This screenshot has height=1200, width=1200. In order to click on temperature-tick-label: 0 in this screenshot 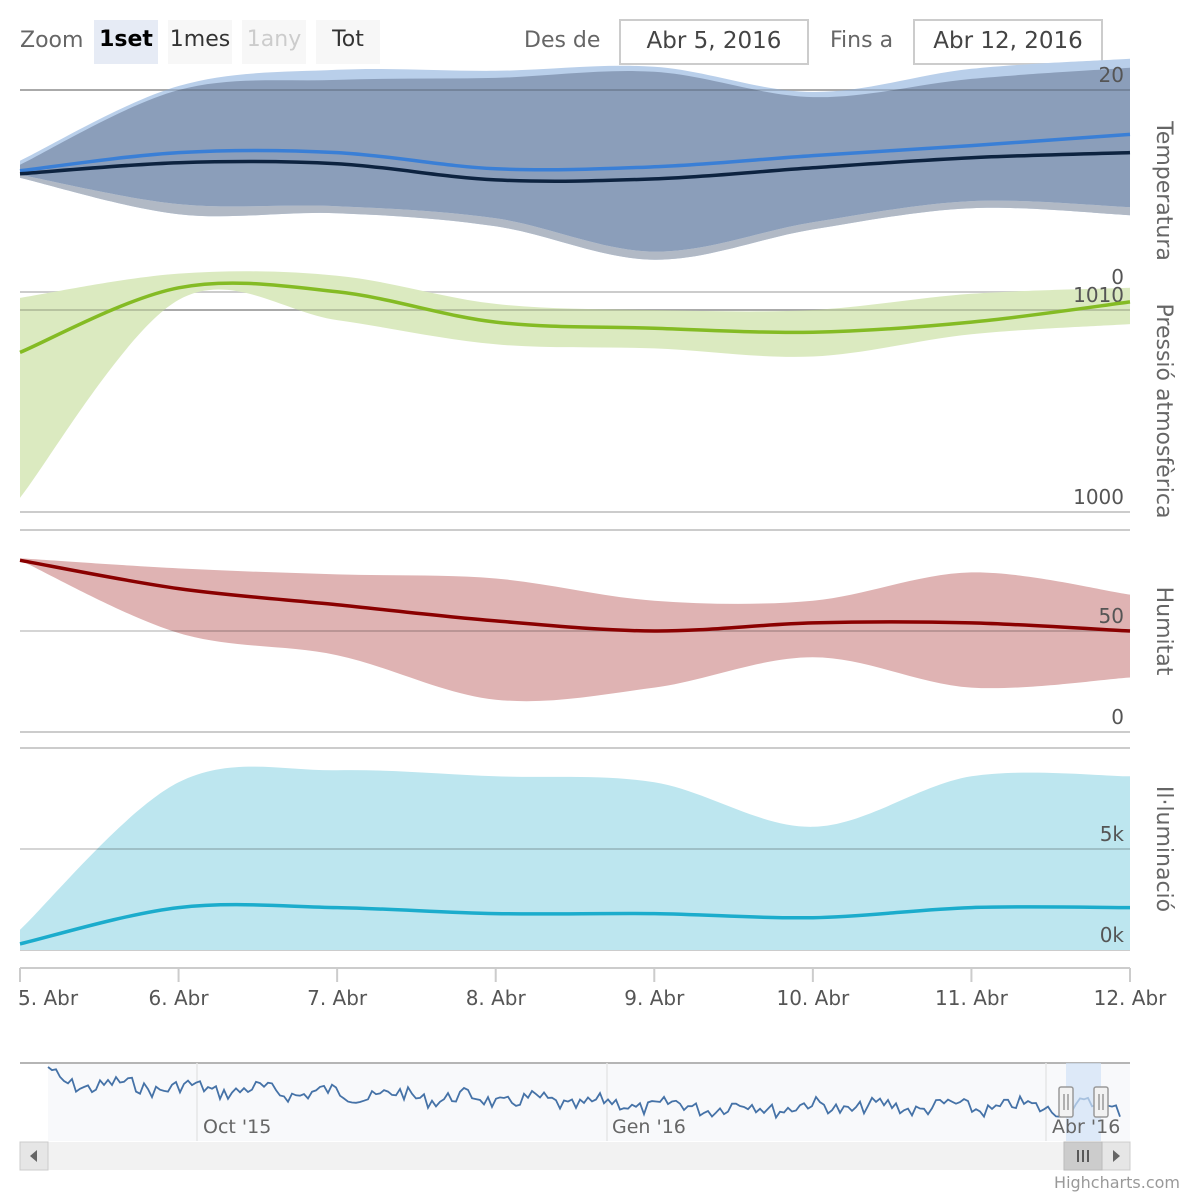, I will do `click(1117, 277)`.